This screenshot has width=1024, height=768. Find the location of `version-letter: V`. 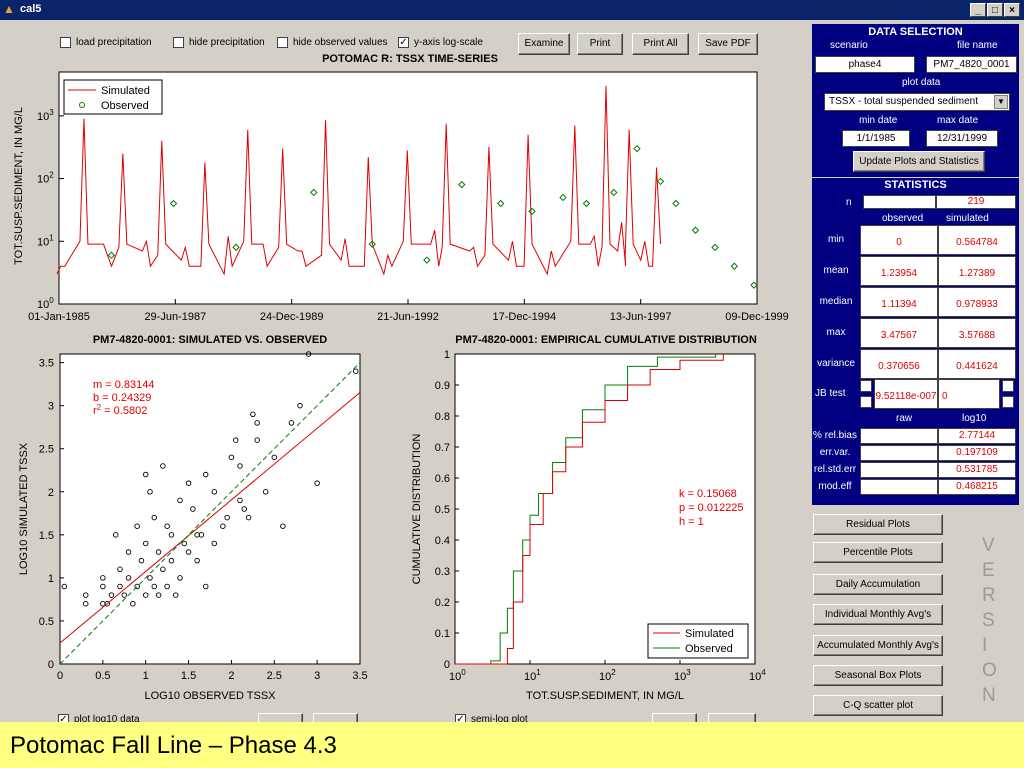

version-letter: V is located at coordinates (988, 545).